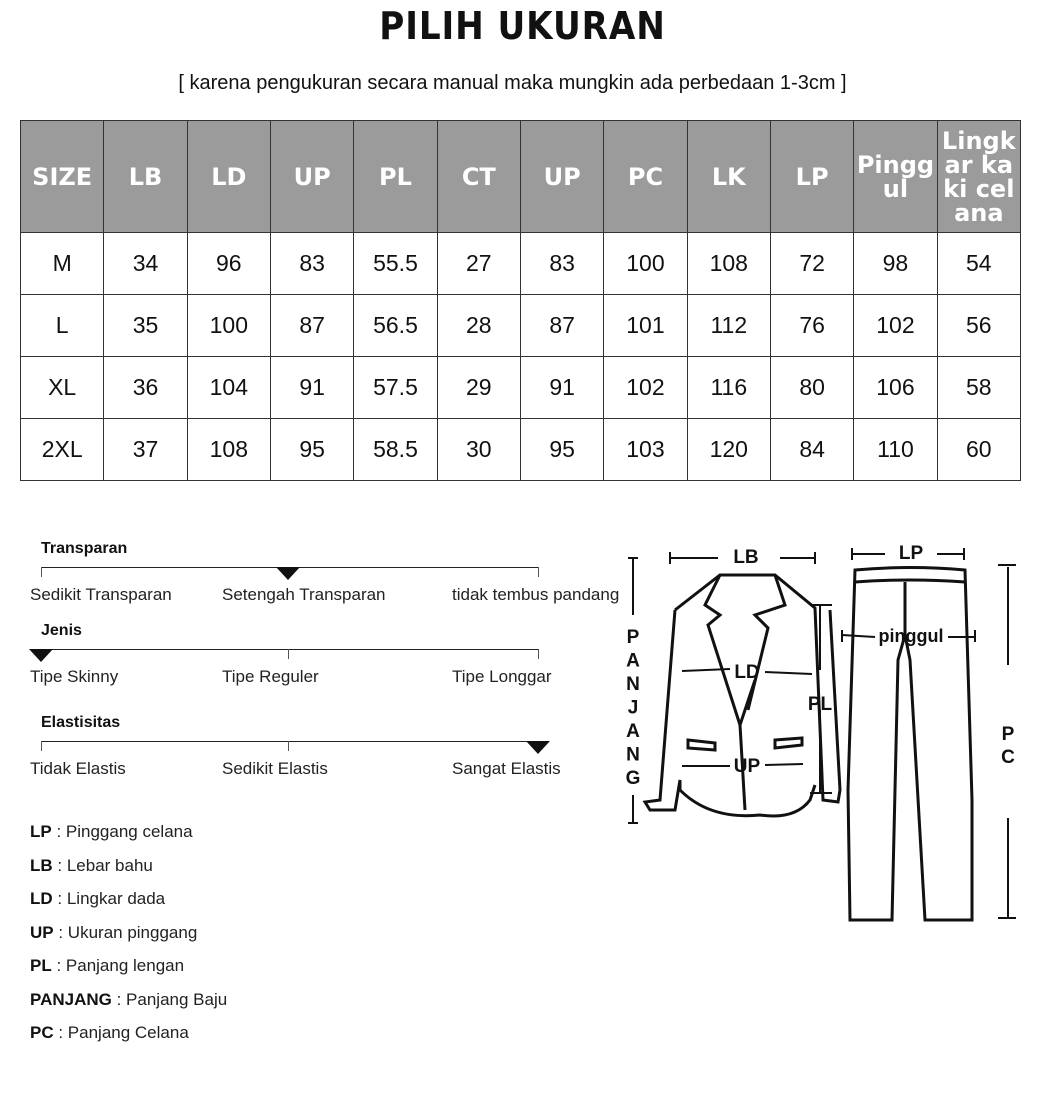  I want to click on table-cell: 57.5, so click(395, 387).